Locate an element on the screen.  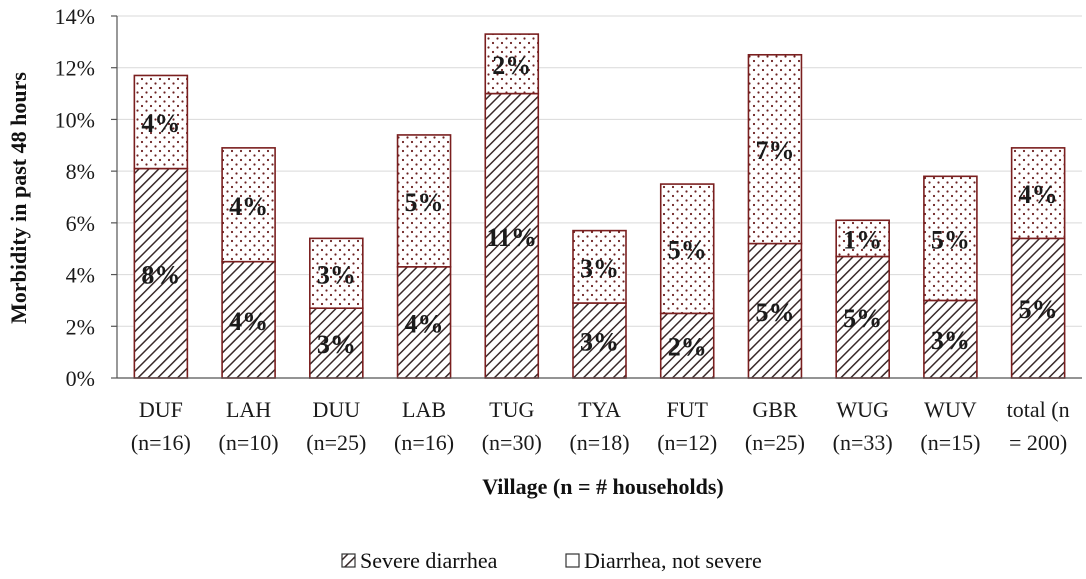
y-tick-label: 4% is located at coordinates (80, 275).